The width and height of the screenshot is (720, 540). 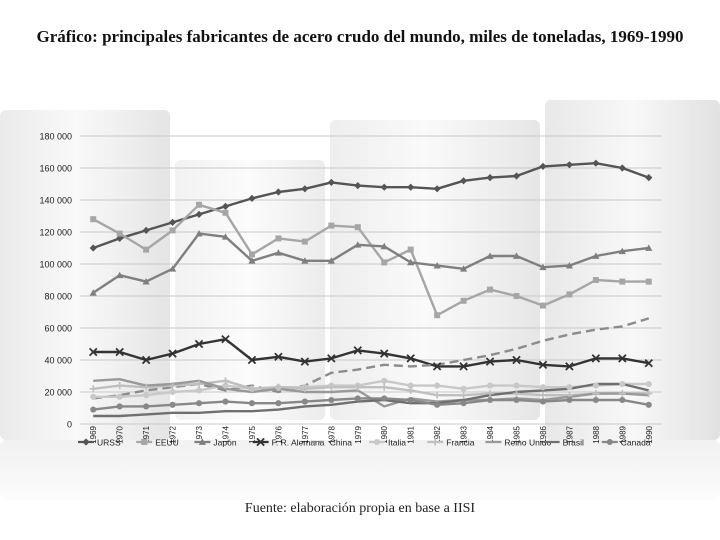 I want to click on x-tick-label: 1969, so click(x=93, y=434).